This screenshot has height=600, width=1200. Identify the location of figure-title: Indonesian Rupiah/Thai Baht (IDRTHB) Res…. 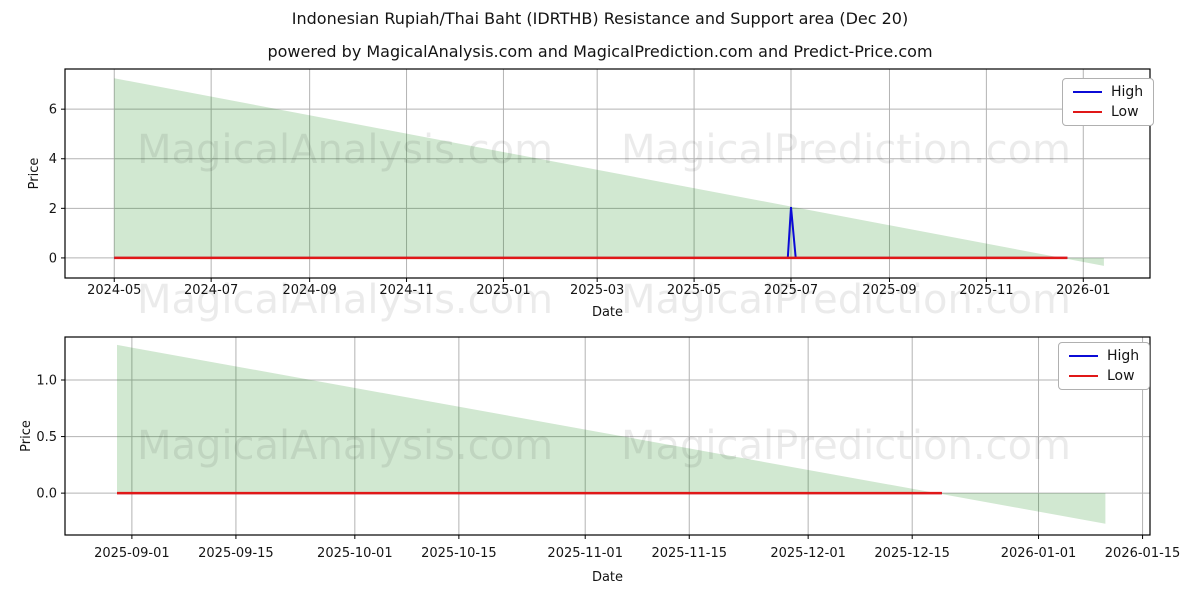
(600, 18).